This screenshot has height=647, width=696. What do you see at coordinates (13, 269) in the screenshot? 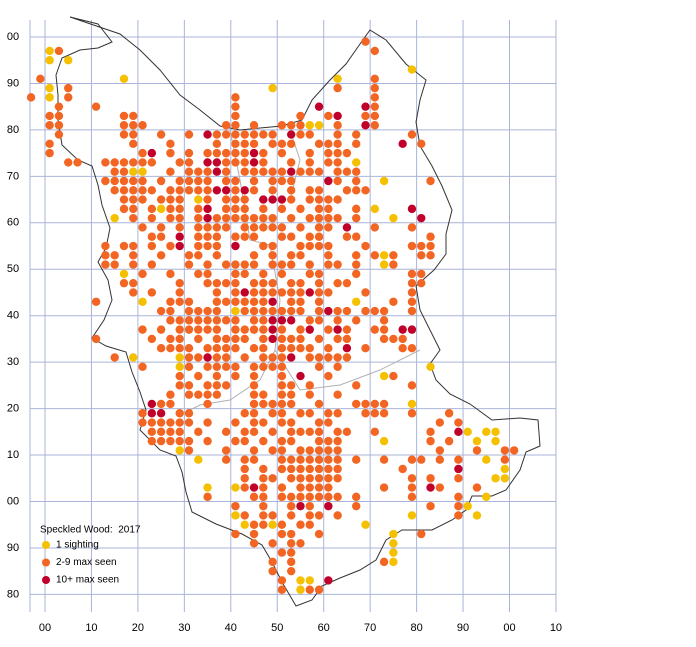
I see `y-label: 50` at bounding box center [13, 269].